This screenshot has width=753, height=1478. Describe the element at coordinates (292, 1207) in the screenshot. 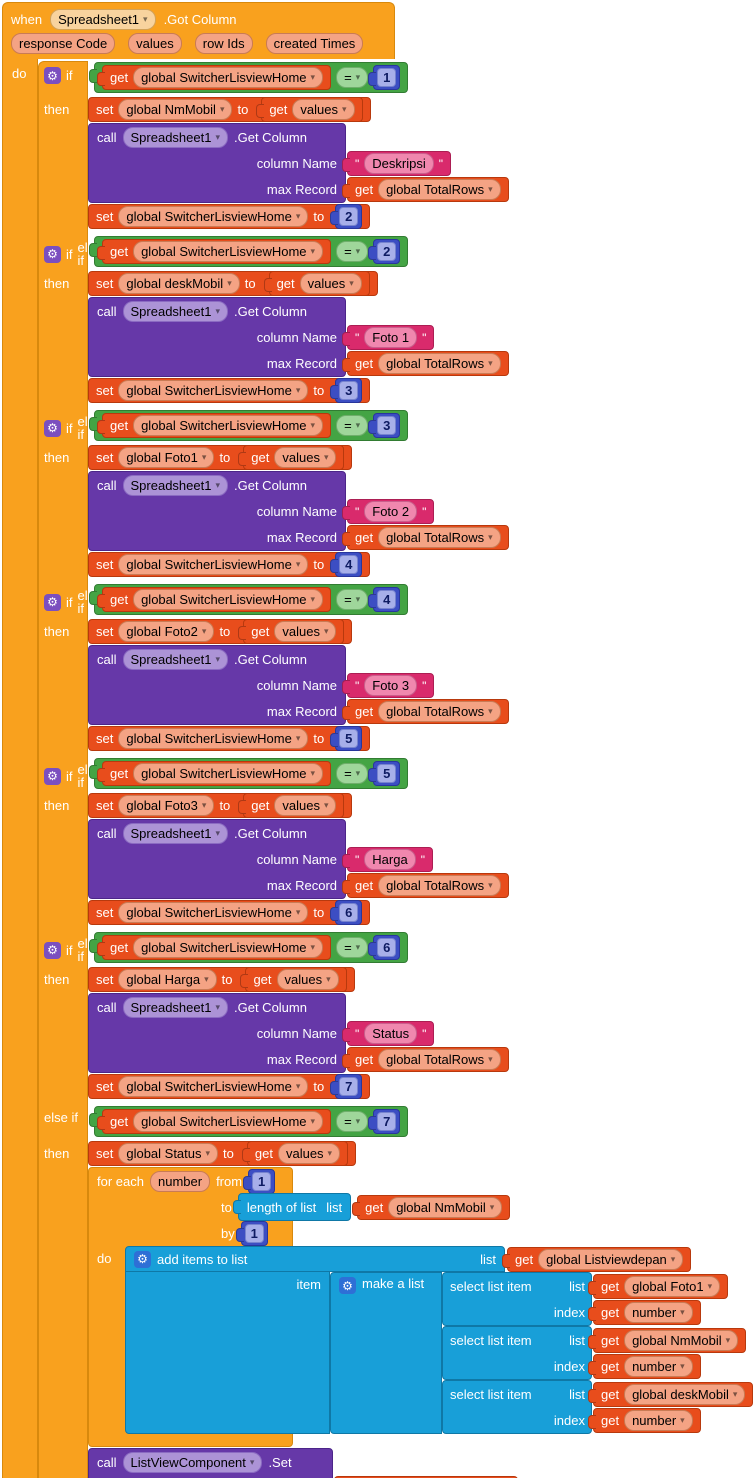

I see `length-of-list-block: length of list list` at that location.